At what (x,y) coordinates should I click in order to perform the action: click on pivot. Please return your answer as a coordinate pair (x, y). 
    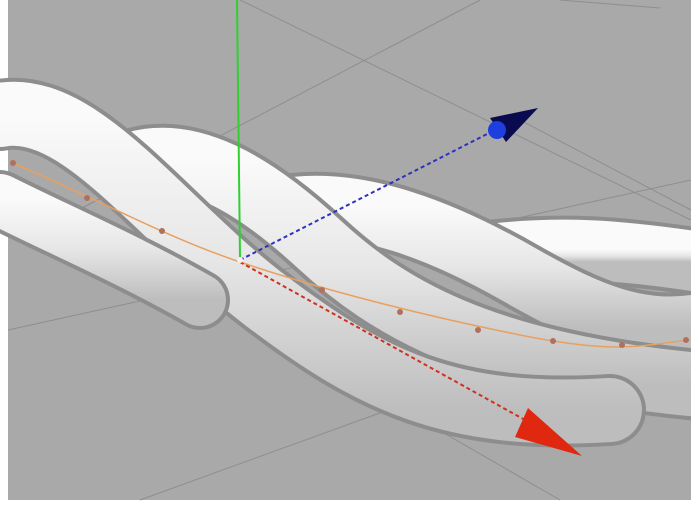
    Looking at the image, I should click on (240, 260).